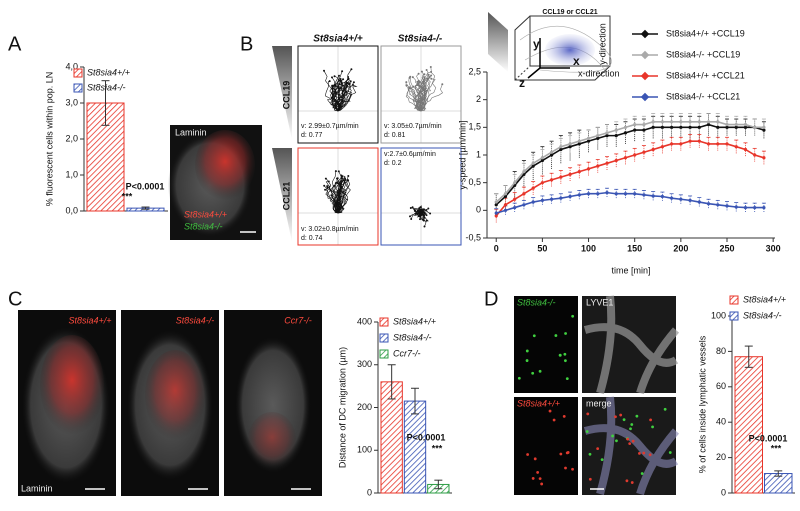 The height and width of the screenshot is (511, 800). I want to click on stat-label: v: 3.02±0.8µm/min, so click(330, 229).